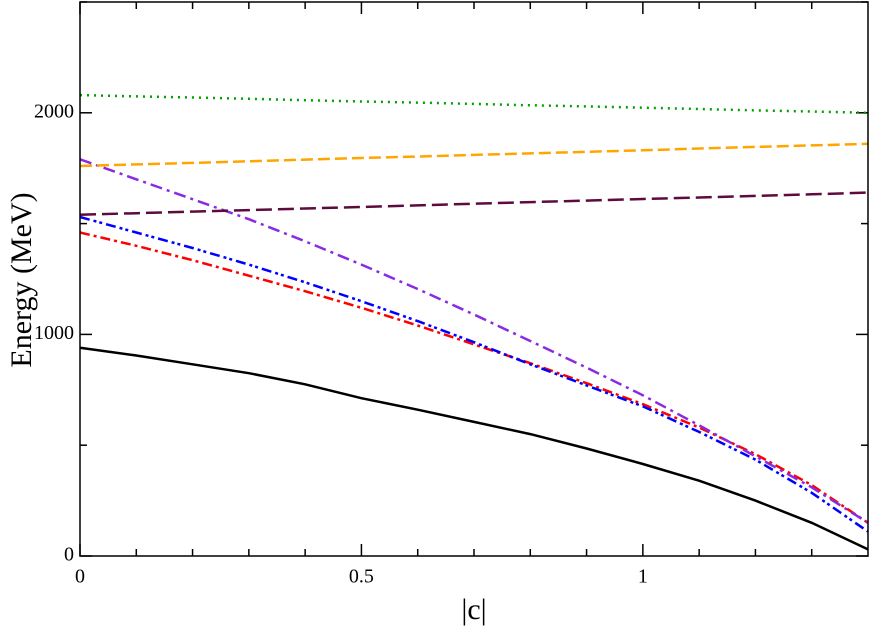 This screenshot has height=633, width=872. Describe the element at coordinates (643, 577) in the screenshot. I see `x-tick-label: 1` at that location.